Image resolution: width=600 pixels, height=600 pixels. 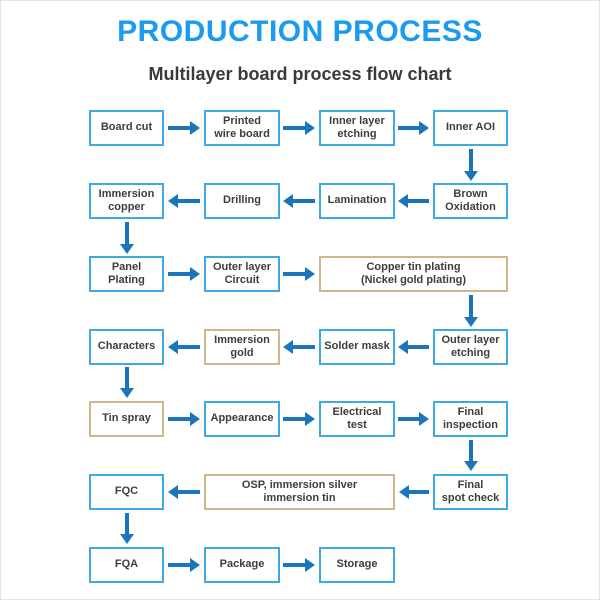 I want to click on node-outer-layer-etching: Outer layer etching, so click(x=470, y=347).